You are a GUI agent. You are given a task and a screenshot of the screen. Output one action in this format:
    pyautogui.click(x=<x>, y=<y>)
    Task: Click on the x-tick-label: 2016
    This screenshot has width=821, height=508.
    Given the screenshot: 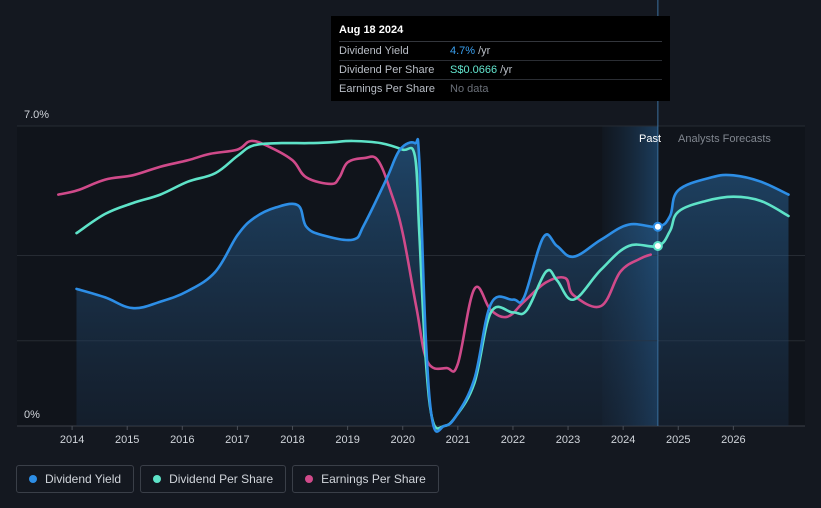 What is the action you would take?
    pyautogui.click(x=182, y=440)
    